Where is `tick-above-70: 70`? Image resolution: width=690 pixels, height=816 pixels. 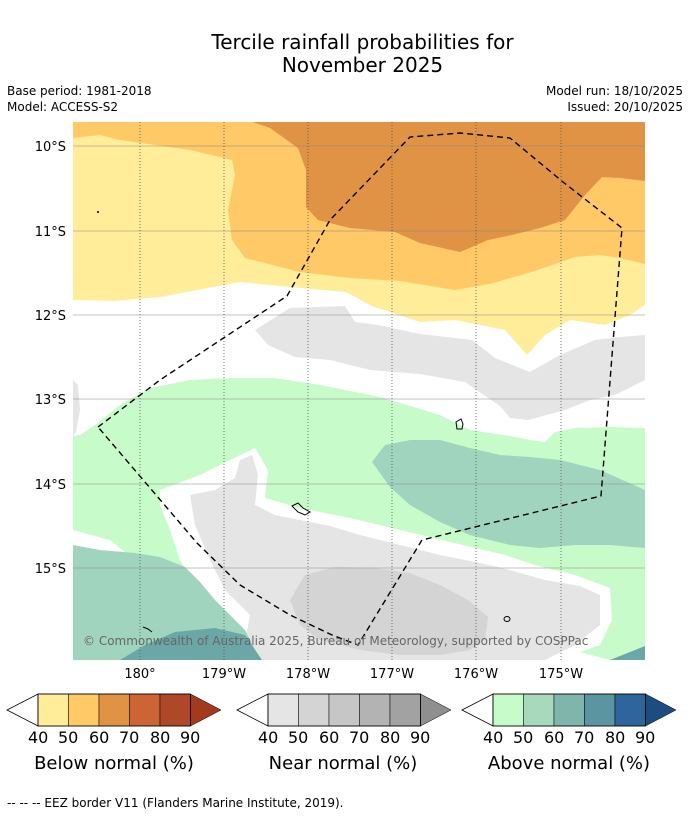 tick-above-70: 70 is located at coordinates (584, 737).